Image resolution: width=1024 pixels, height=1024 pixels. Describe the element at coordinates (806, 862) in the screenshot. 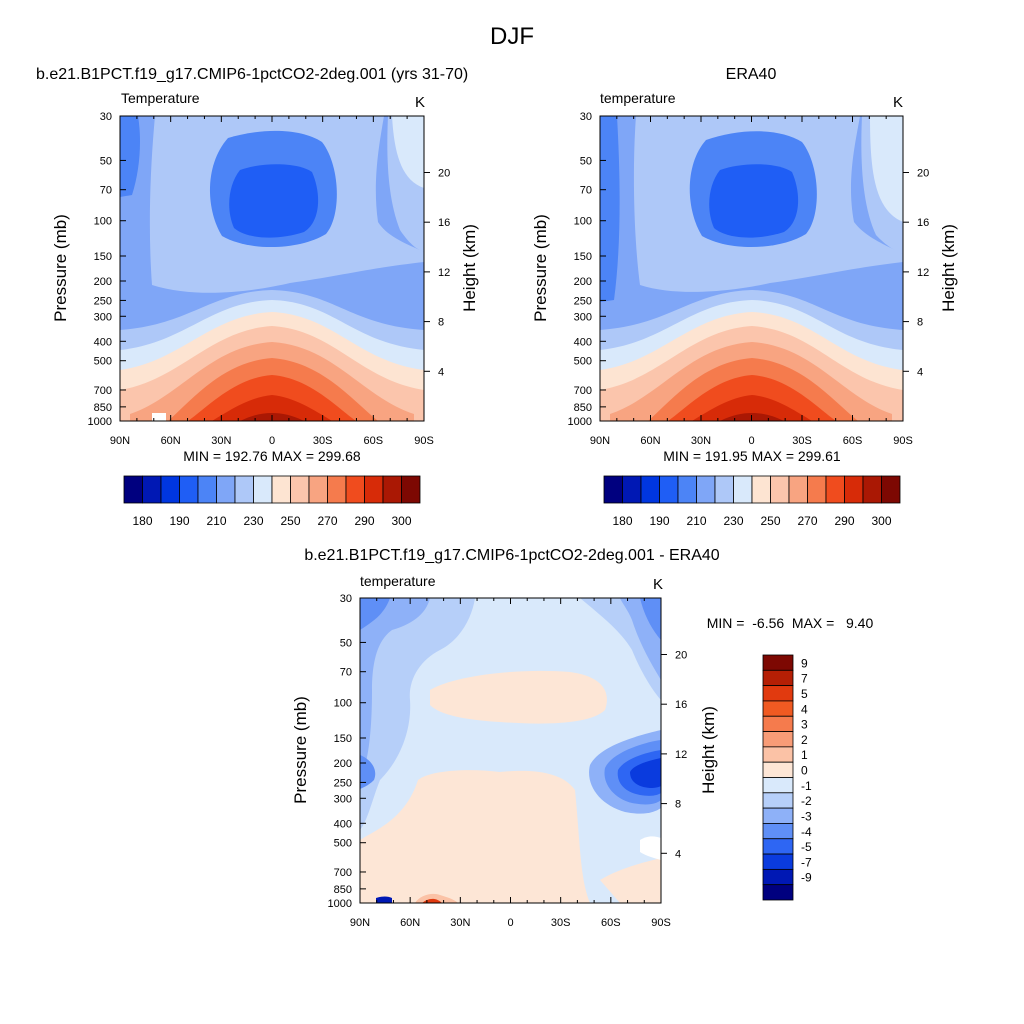

I see `colorbar-label: -7` at that location.